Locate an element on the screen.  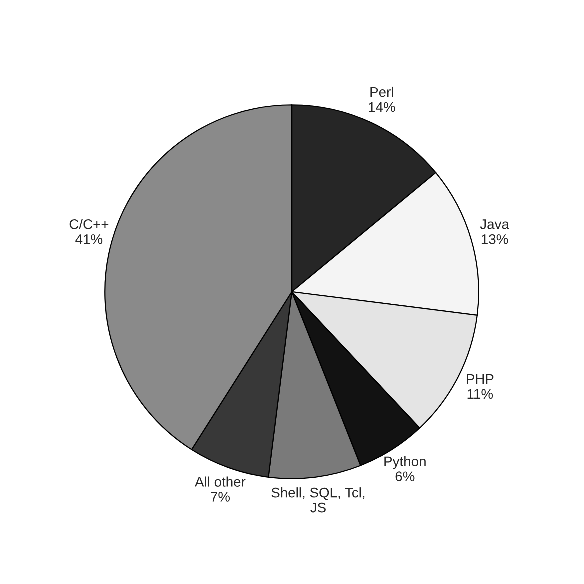
slice-label: Shell, SQL, Tcl, JS is located at coordinates (318, 500).